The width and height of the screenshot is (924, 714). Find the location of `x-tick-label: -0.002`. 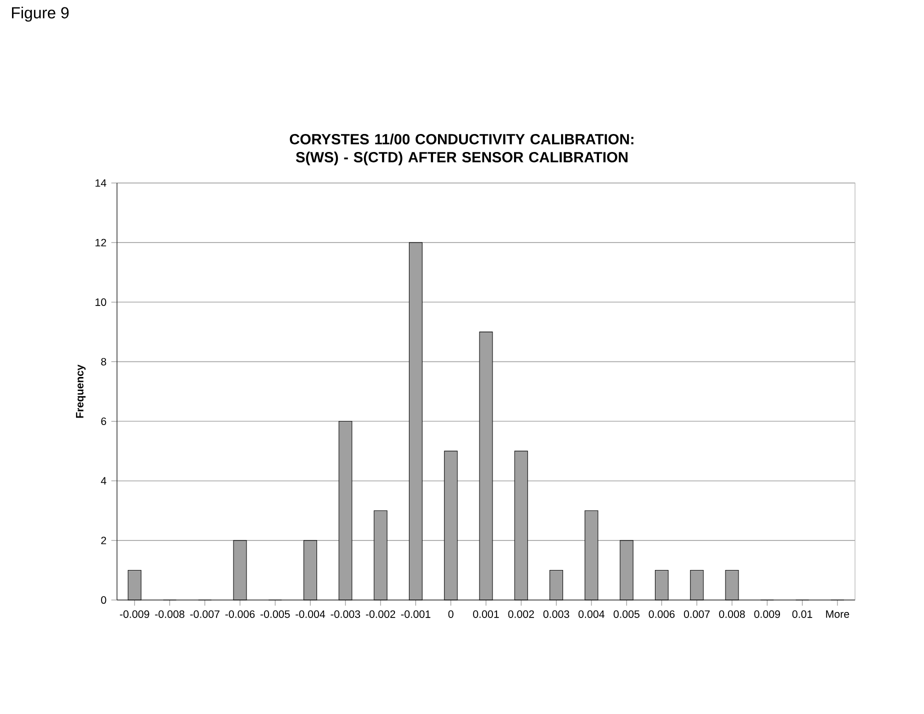

x-tick-label: -0.002 is located at coordinates (381, 614).